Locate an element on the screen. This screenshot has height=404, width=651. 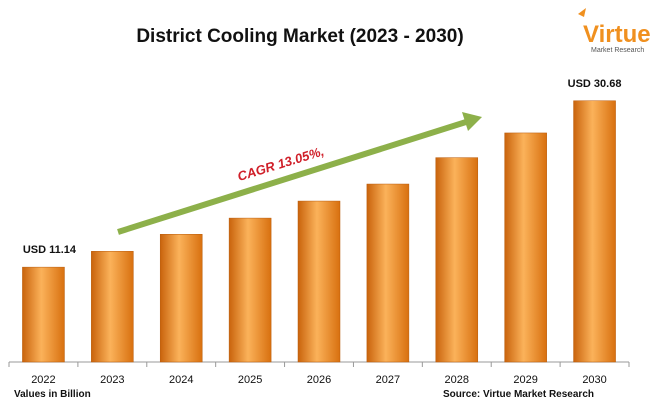
x-tick-label: 2030 is located at coordinates (594, 380).